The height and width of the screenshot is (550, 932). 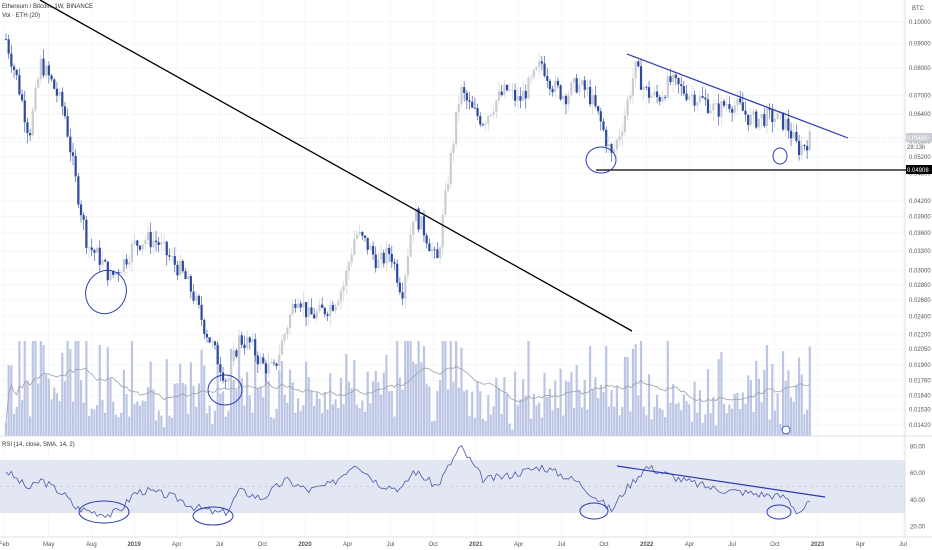 What do you see at coordinates (779, 512) in the screenshot?
I see `rsi-circle-2023` at bounding box center [779, 512].